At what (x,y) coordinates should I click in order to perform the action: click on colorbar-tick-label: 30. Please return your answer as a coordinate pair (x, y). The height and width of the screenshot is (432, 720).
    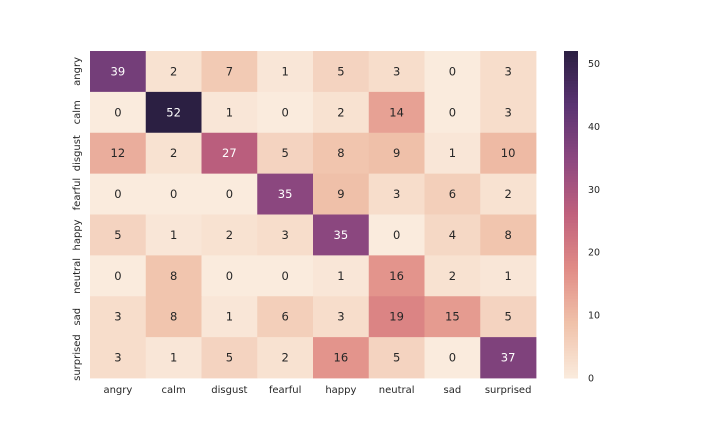
    Looking at the image, I should click on (594, 190).